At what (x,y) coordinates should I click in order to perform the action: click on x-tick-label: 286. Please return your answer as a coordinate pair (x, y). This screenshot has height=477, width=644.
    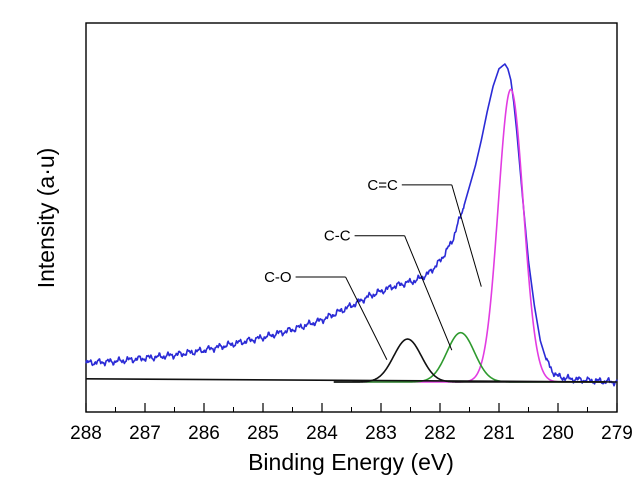
    Looking at the image, I should click on (204, 433).